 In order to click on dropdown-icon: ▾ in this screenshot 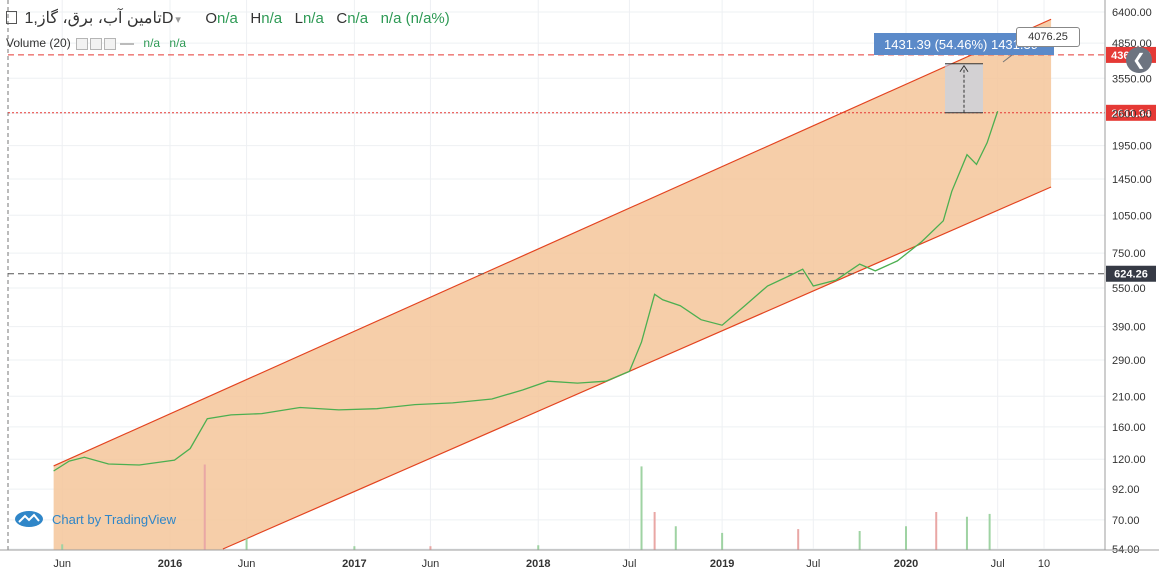, I will do `click(178, 20)`.